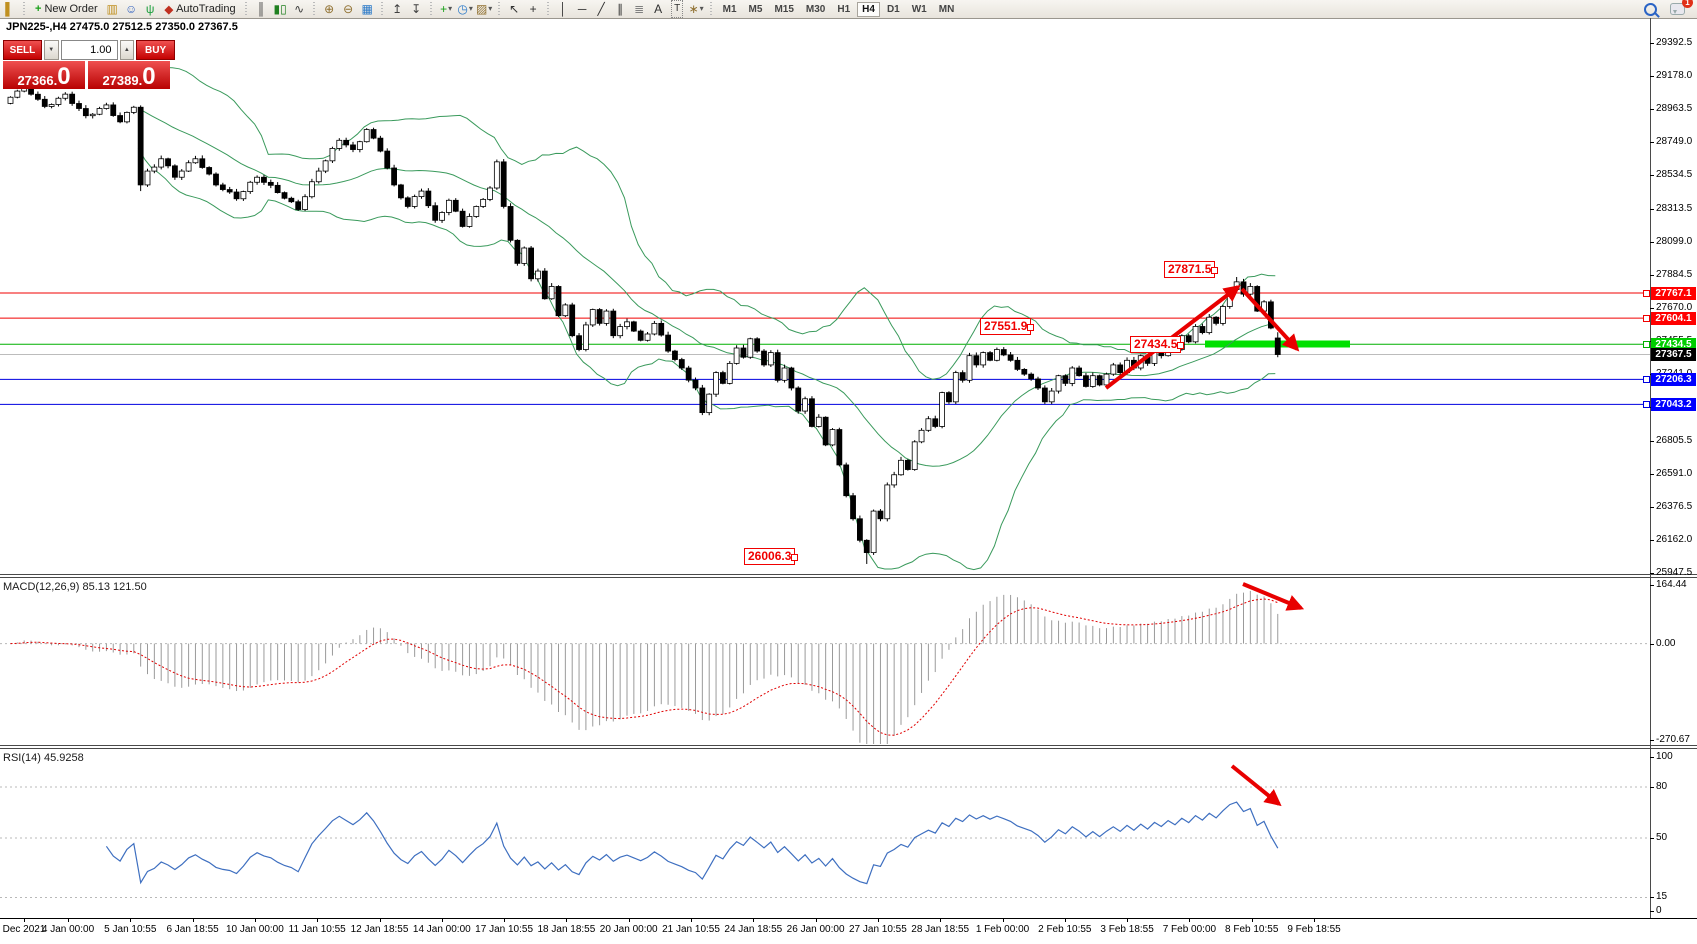 The image size is (1697, 944). What do you see at coordinates (51, 50) in the screenshot?
I see `volume-decrease-button: ▼` at bounding box center [51, 50].